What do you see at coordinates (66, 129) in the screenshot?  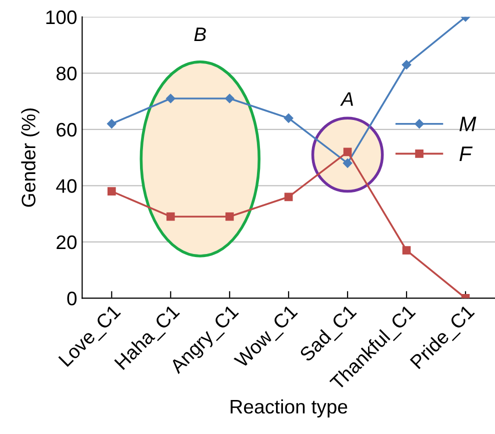 I see `y-tick-label: 60` at bounding box center [66, 129].